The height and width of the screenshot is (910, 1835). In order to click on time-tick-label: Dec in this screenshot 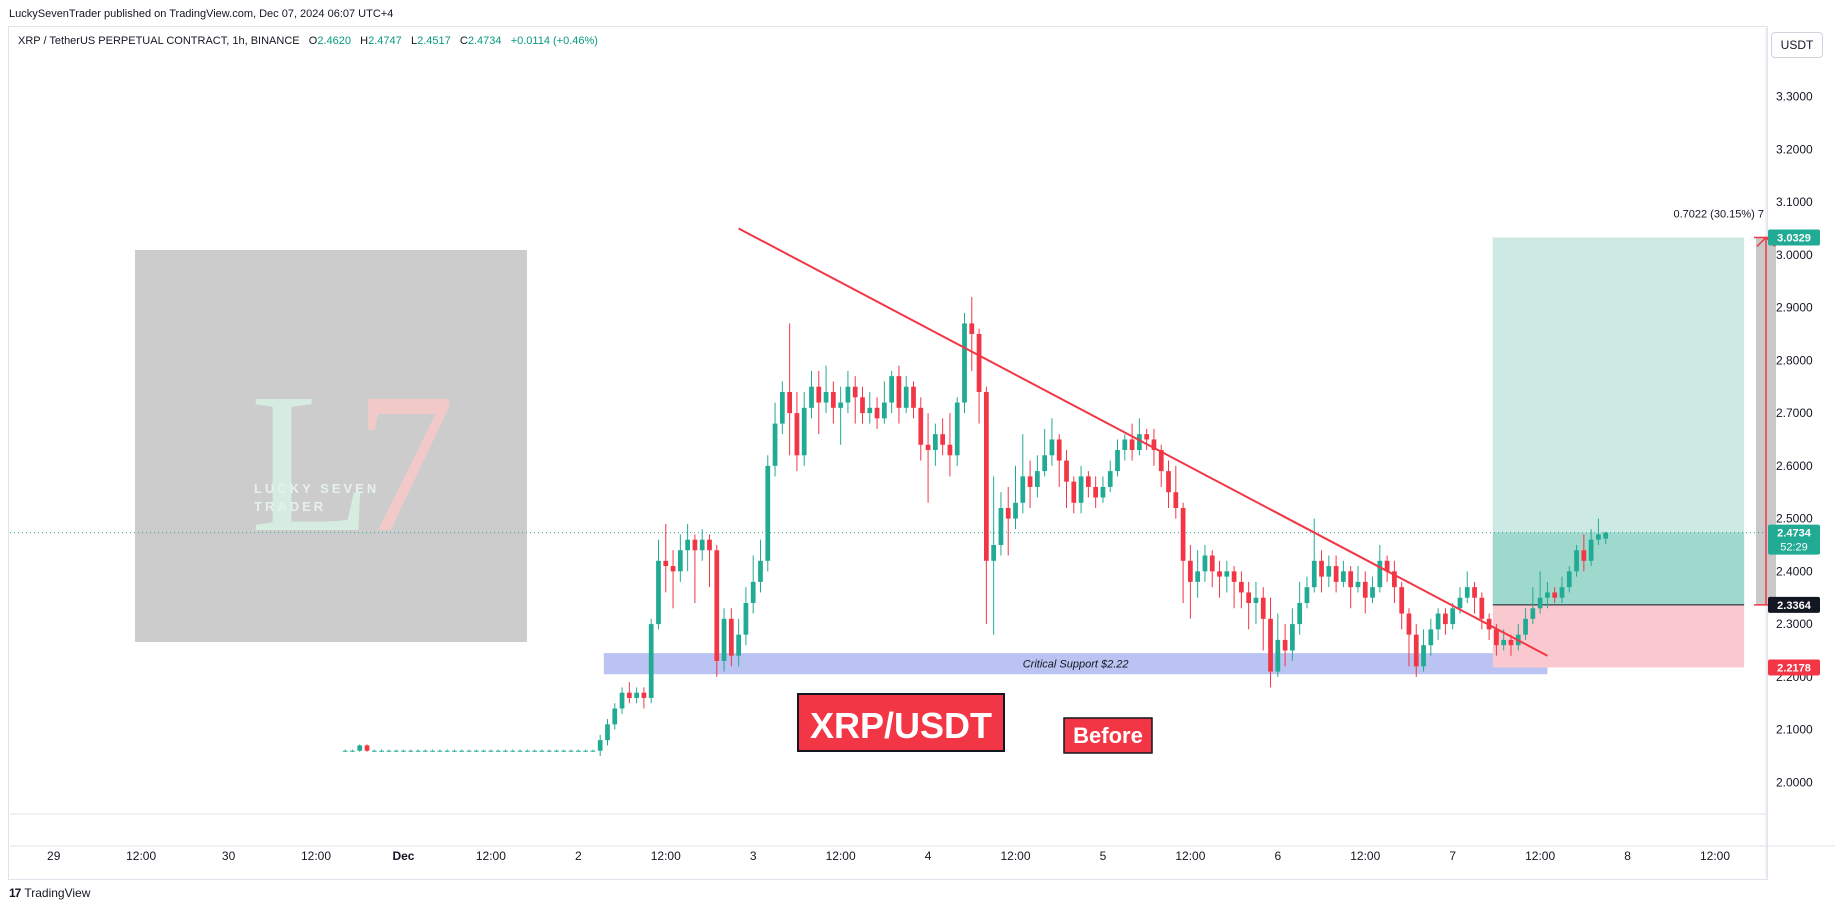, I will do `click(403, 856)`.